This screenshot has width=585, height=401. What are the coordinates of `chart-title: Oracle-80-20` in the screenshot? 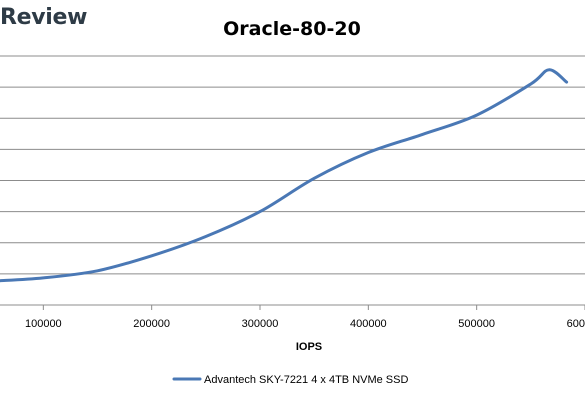 It's located at (292, 29).